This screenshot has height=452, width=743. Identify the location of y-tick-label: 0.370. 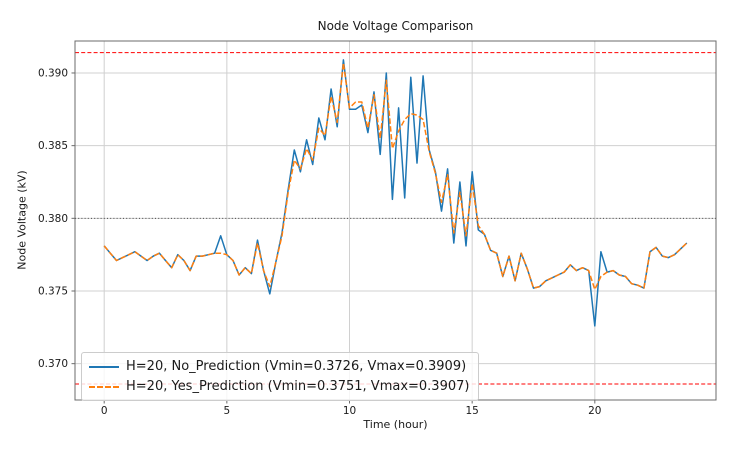
(53, 364).